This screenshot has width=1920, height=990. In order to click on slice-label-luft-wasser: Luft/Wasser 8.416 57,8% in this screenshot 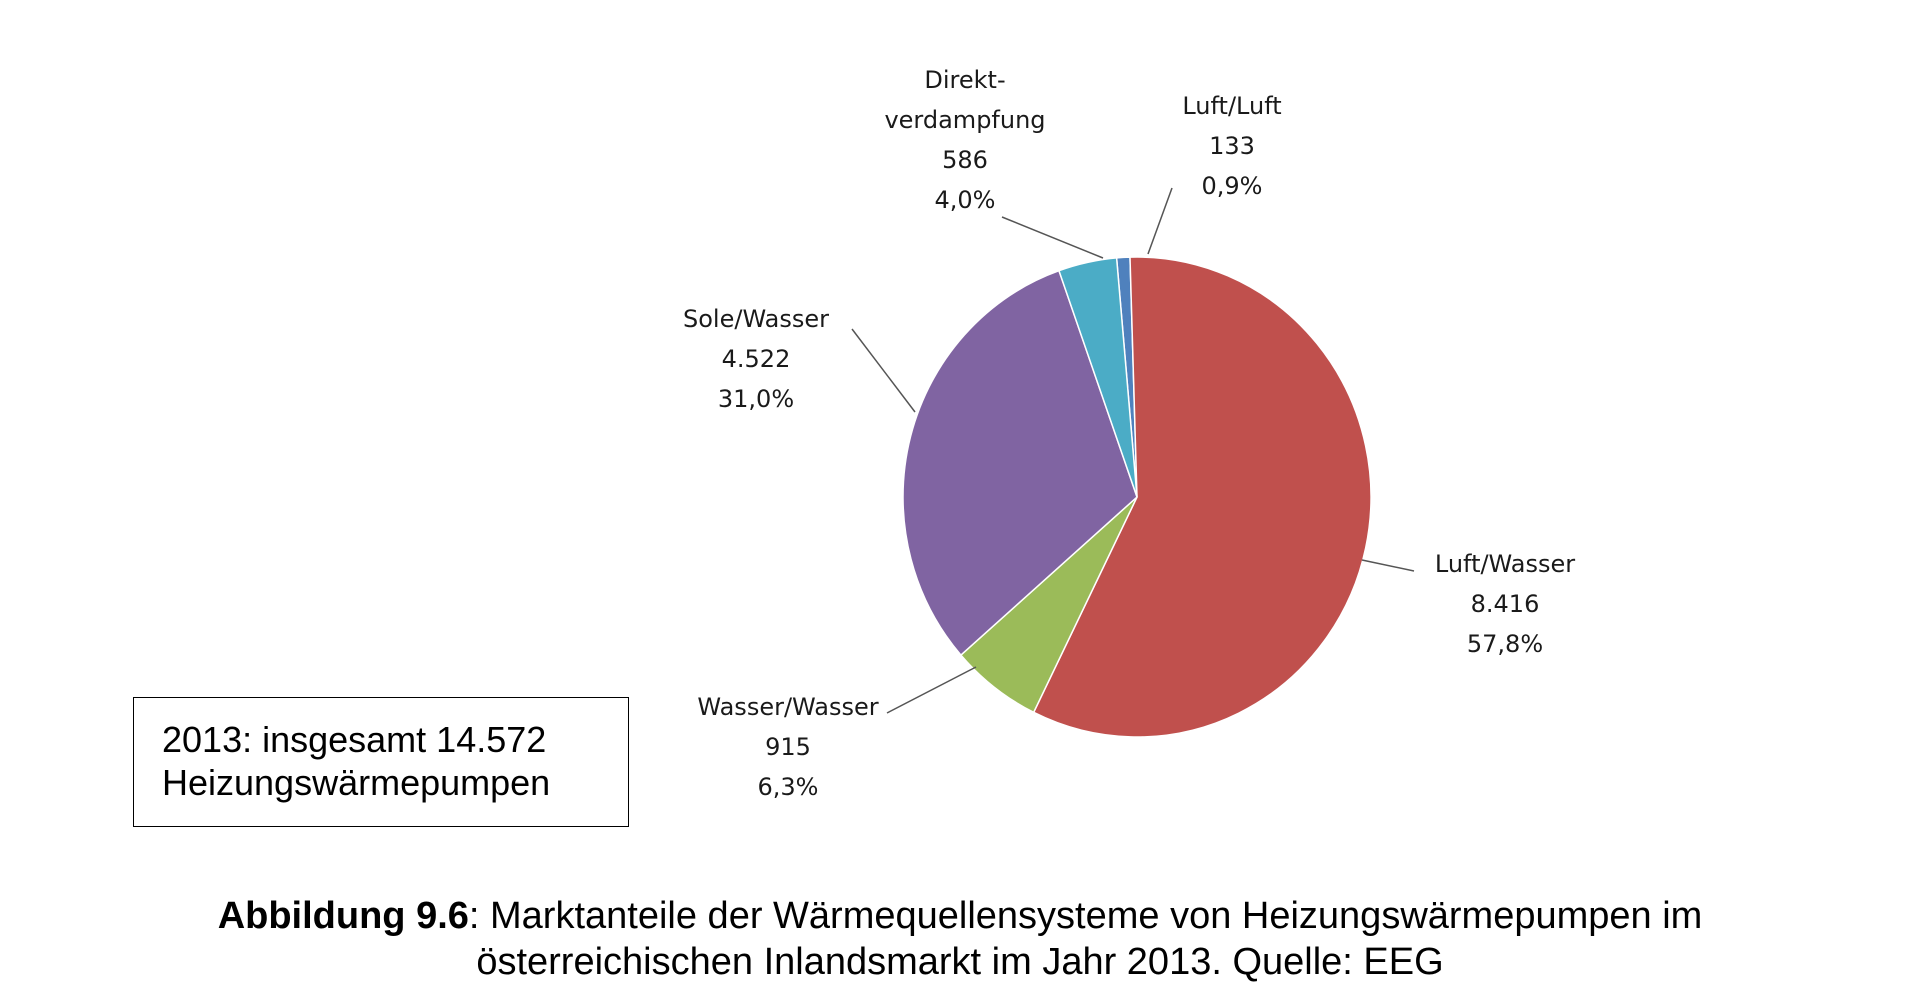, I will do `click(1505, 604)`.